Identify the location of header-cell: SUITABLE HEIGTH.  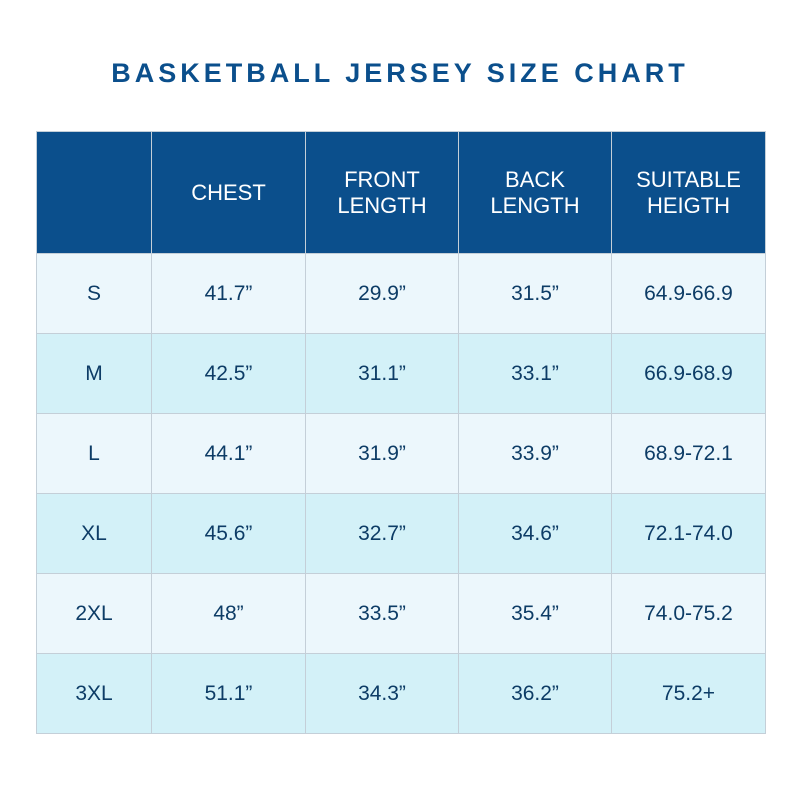
(688, 192).